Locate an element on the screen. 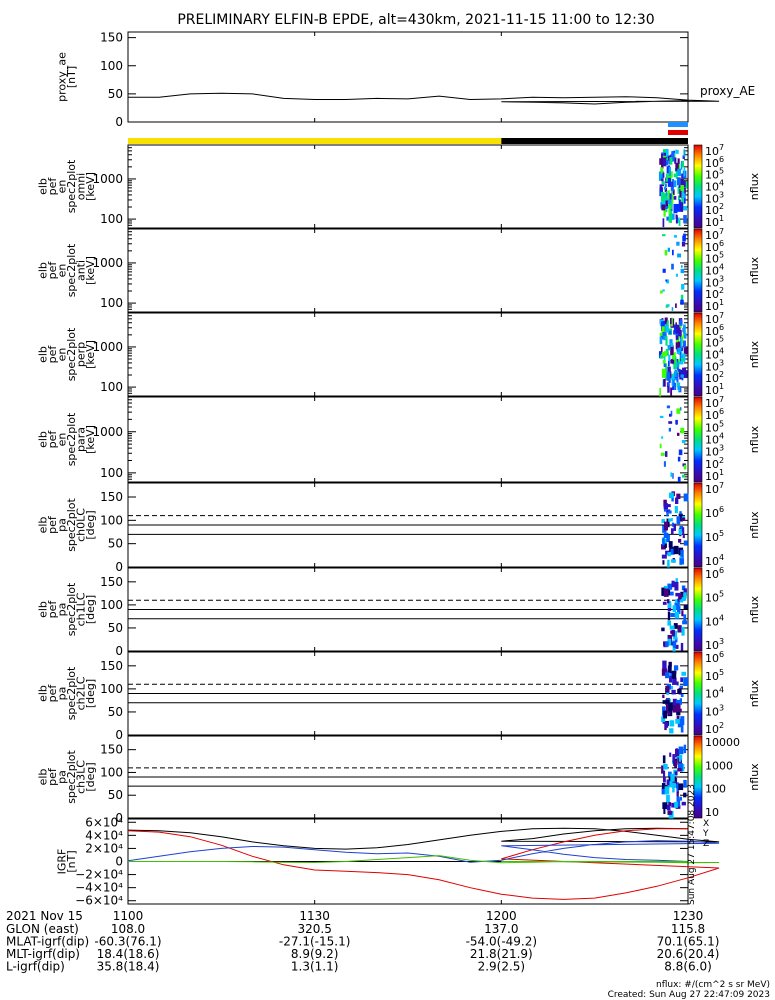 The height and width of the screenshot is (1000, 775). pa-ylabel-3-line-5: [deg] is located at coordinates (90, 776).